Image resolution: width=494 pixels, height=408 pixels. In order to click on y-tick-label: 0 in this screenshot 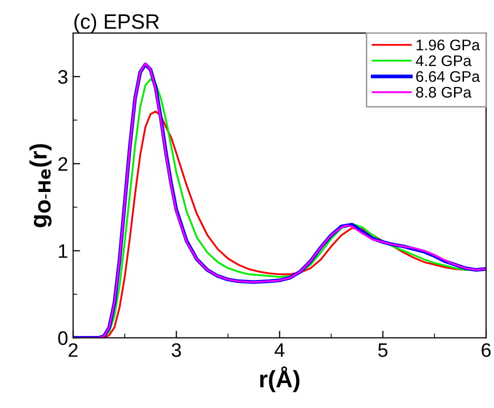, I will do `click(63, 338)`.